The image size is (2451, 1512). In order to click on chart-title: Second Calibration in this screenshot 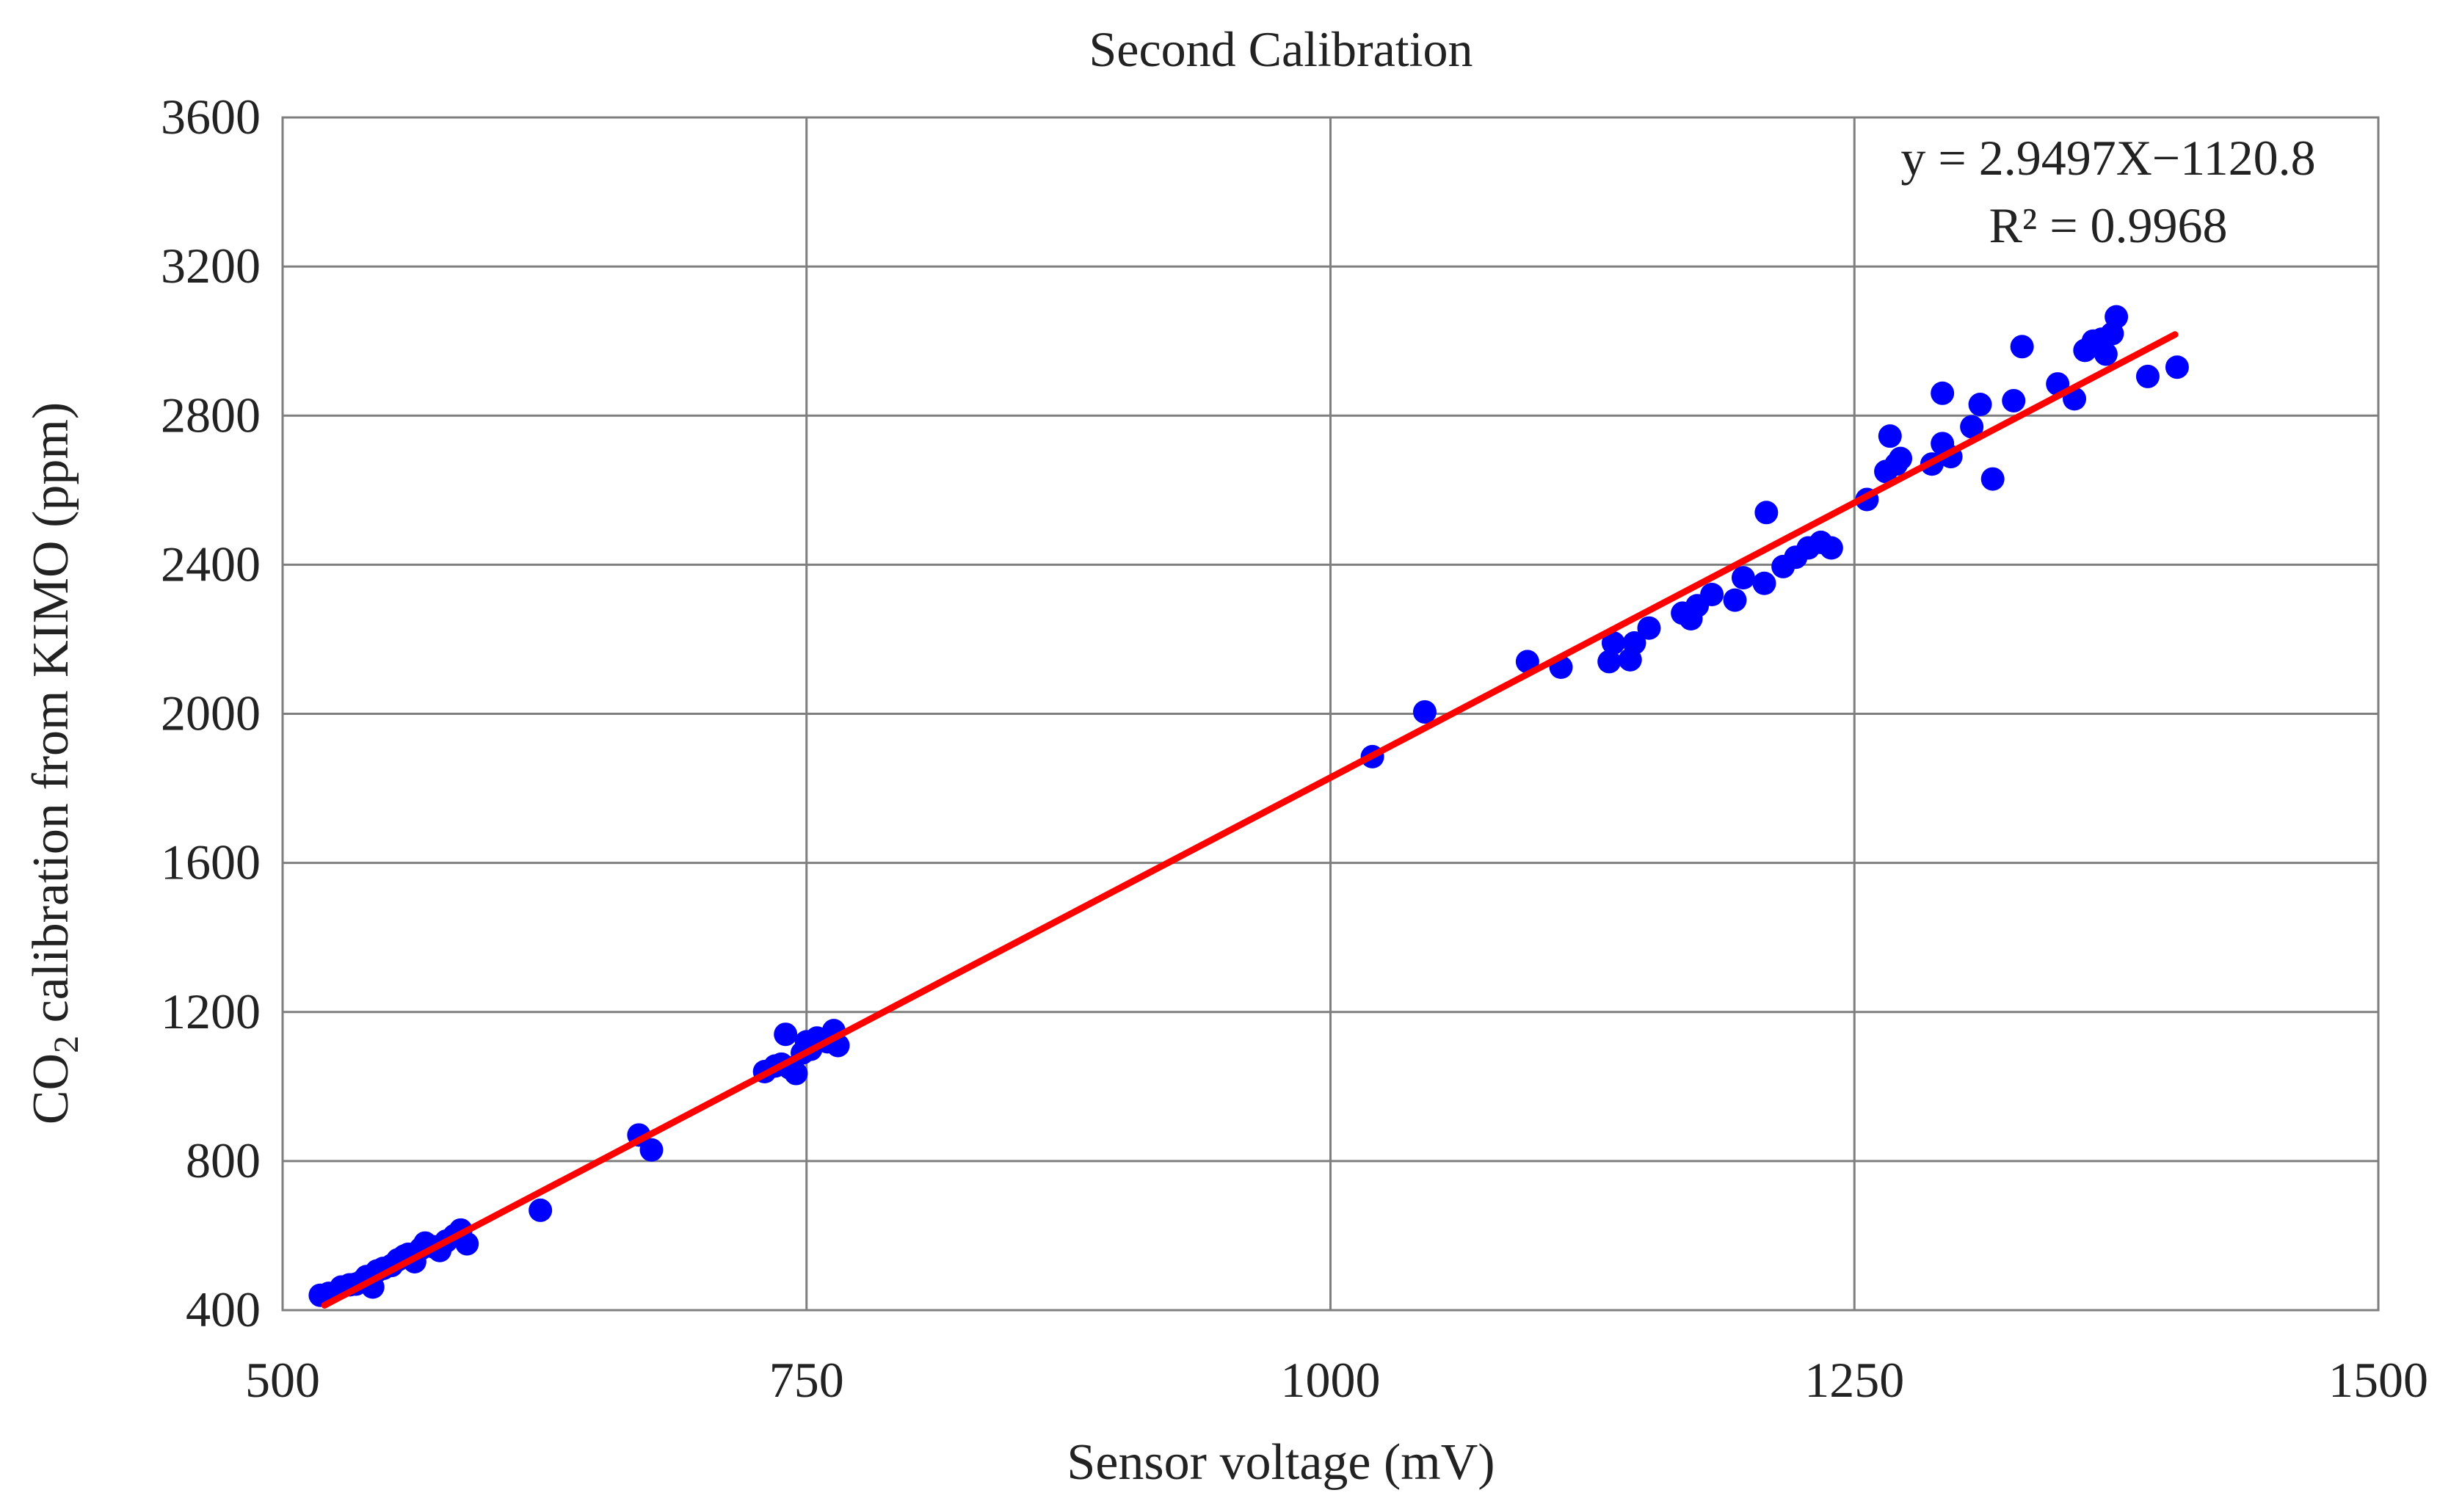, I will do `click(1281, 49)`.